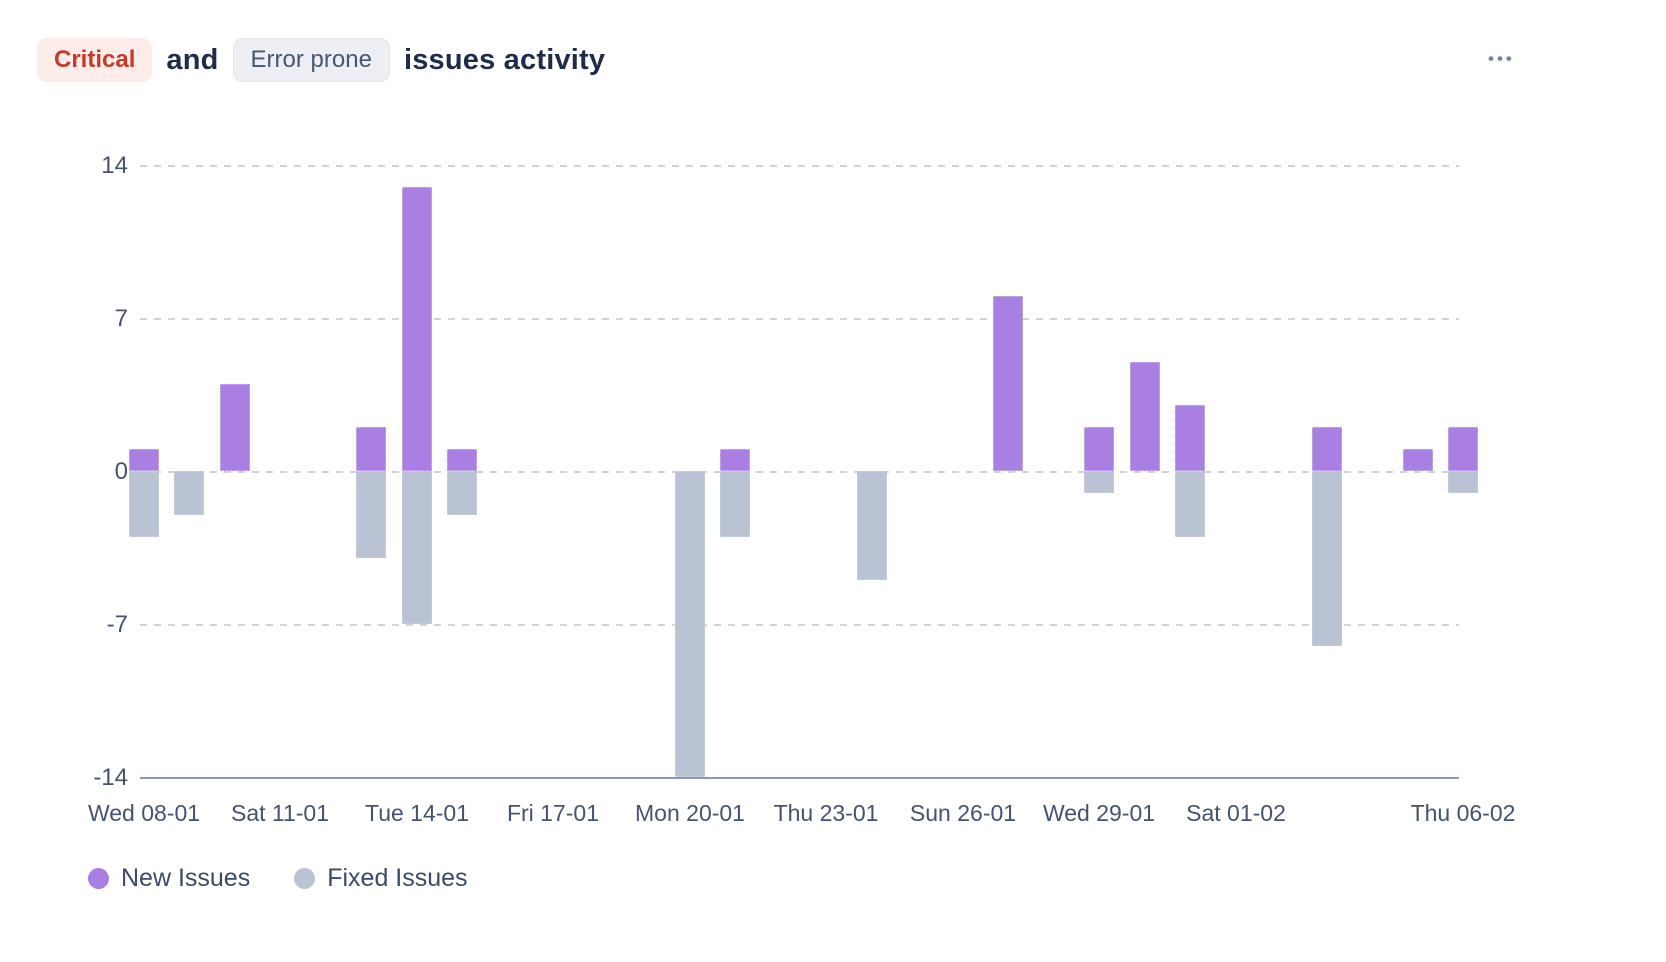 This screenshot has height=962, width=1666. Describe the element at coordinates (504, 59) in the screenshot. I see `title-suffix: issues activity` at that location.